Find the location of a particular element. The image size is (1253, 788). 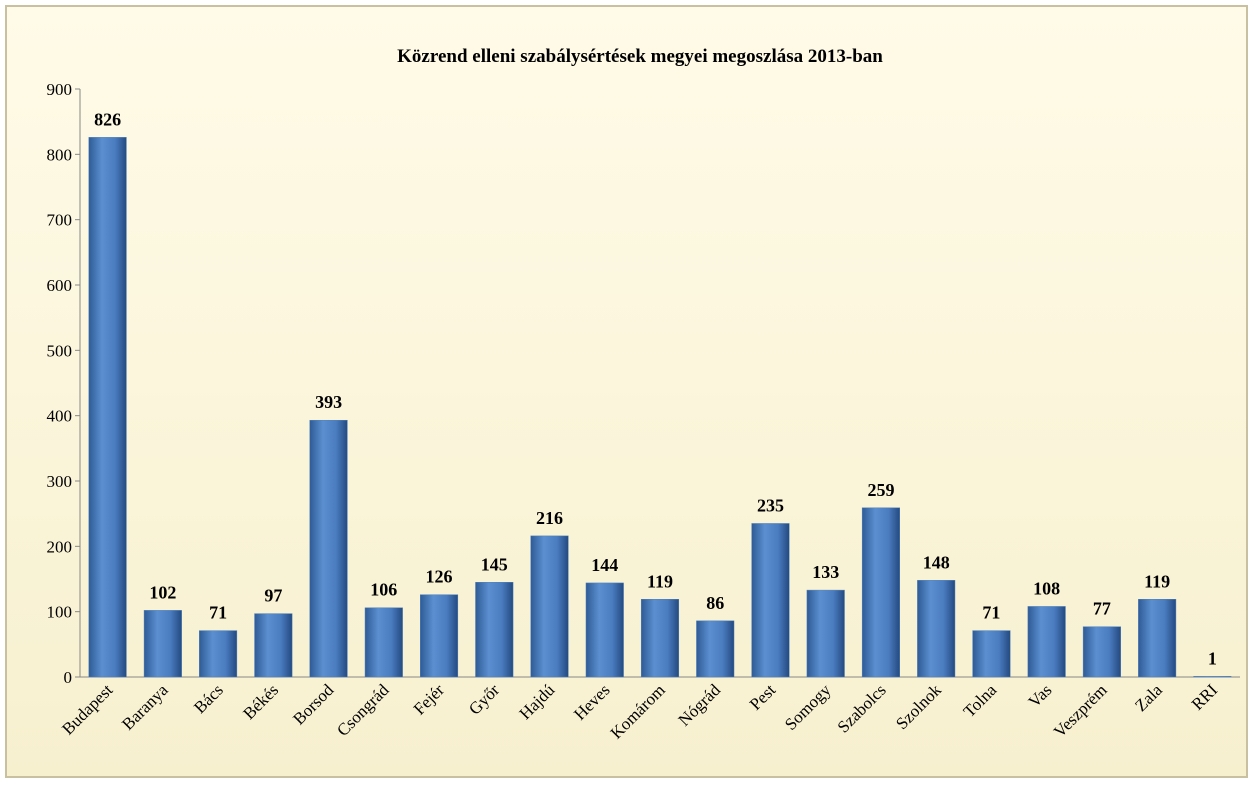

data-label: 144 is located at coordinates (604, 565).